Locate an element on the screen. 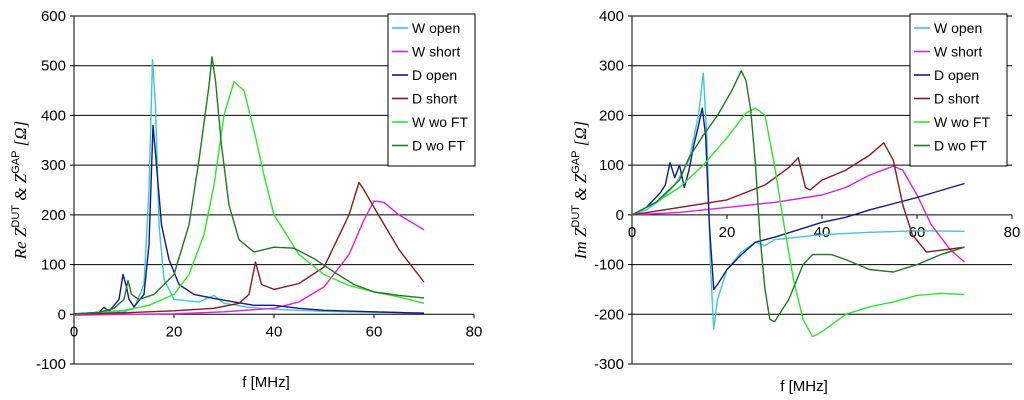 Image resolution: width=1024 pixels, height=400 pixels. y-tick-label: 500 is located at coordinates (53, 66).